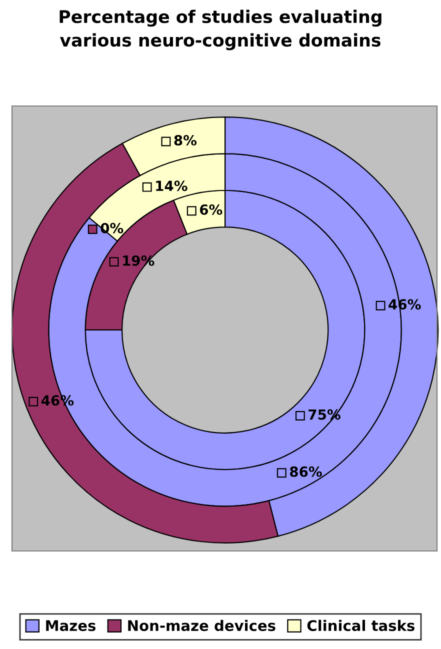  What do you see at coordinates (306, 471) in the screenshot?
I see `data-label: 86%` at bounding box center [306, 471].